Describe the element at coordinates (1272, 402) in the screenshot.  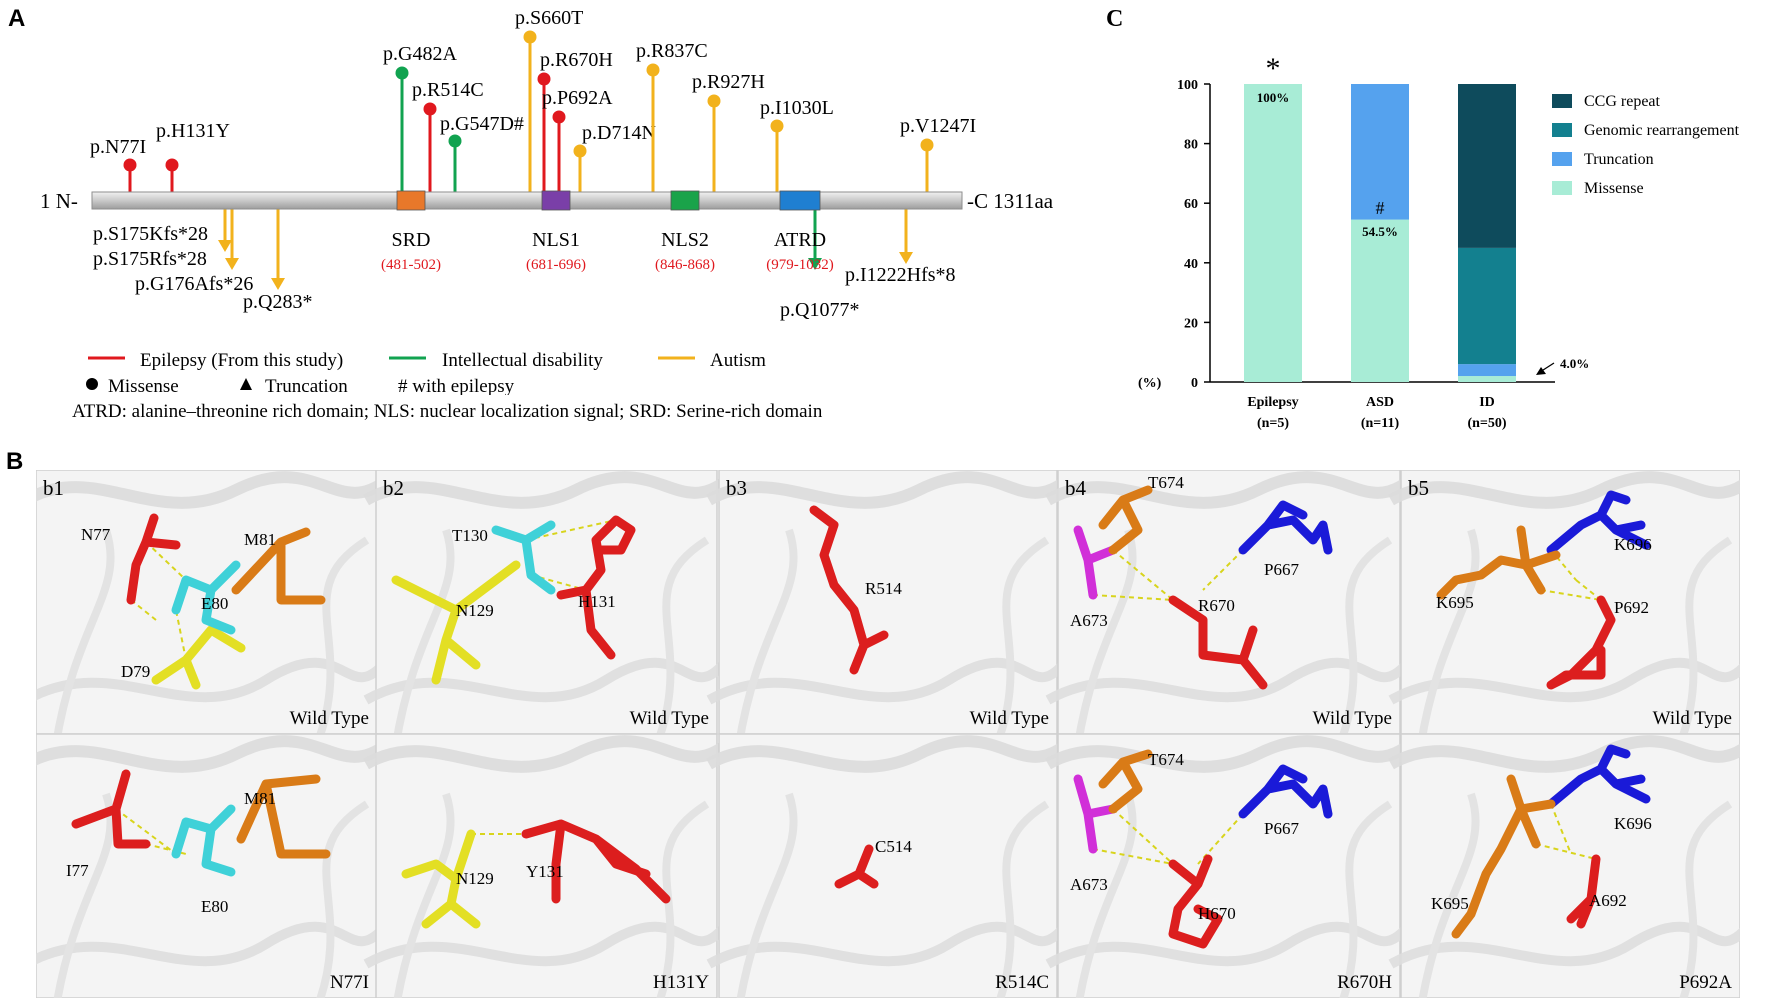
I see `x-tick-label: Epilepsy` at that location.